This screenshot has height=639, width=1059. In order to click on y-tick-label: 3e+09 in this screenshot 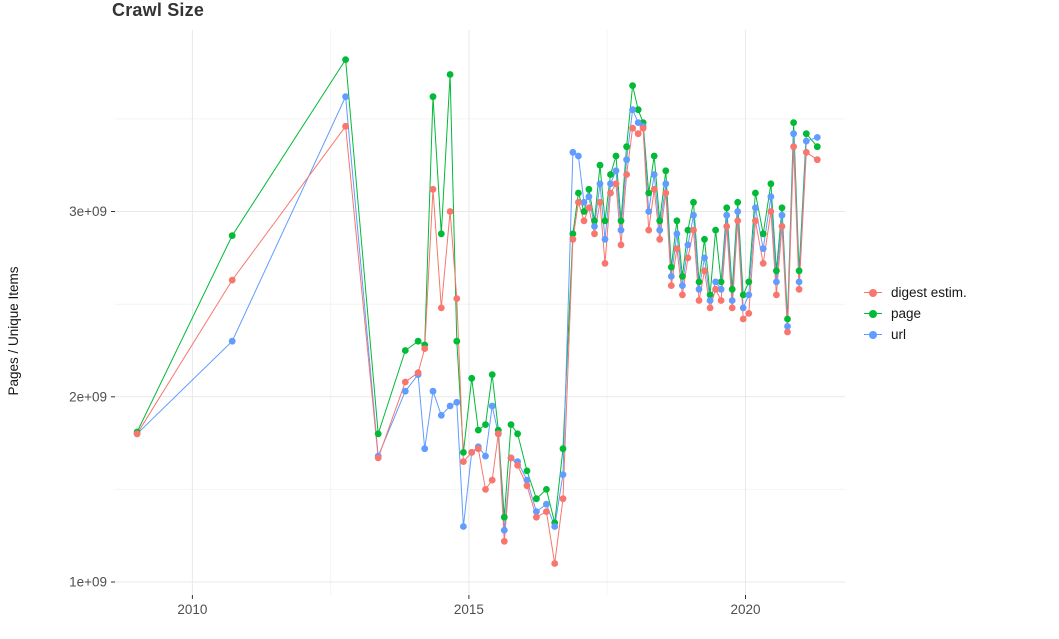, I will do `click(88, 211)`.